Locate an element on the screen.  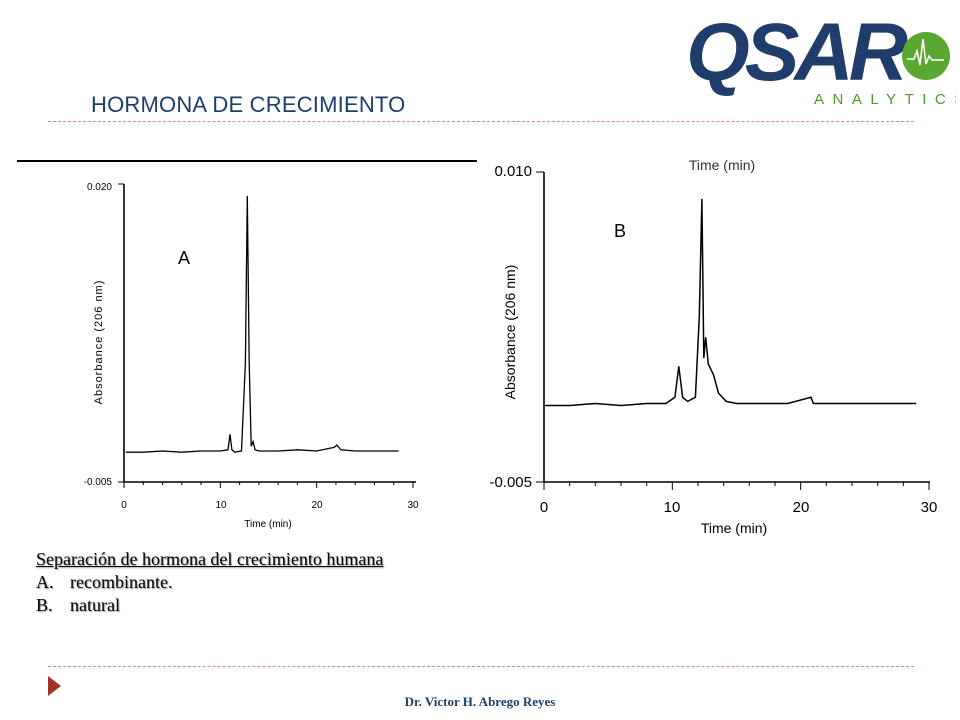
logo-tagline: ANALYTICS is located at coordinates (885, 99).